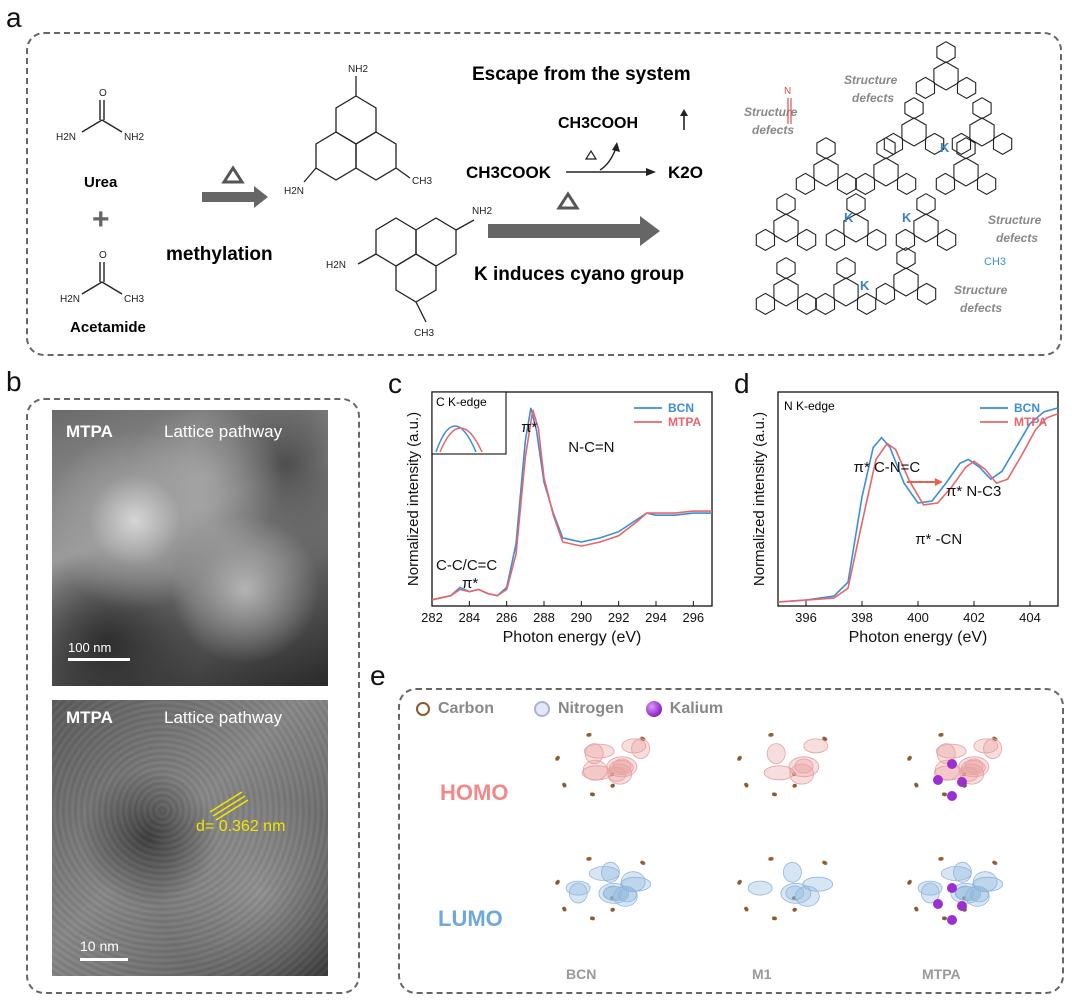  Describe the element at coordinates (100, 115) in the screenshot. I see `urea-structure: O H2N NH2` at that location.